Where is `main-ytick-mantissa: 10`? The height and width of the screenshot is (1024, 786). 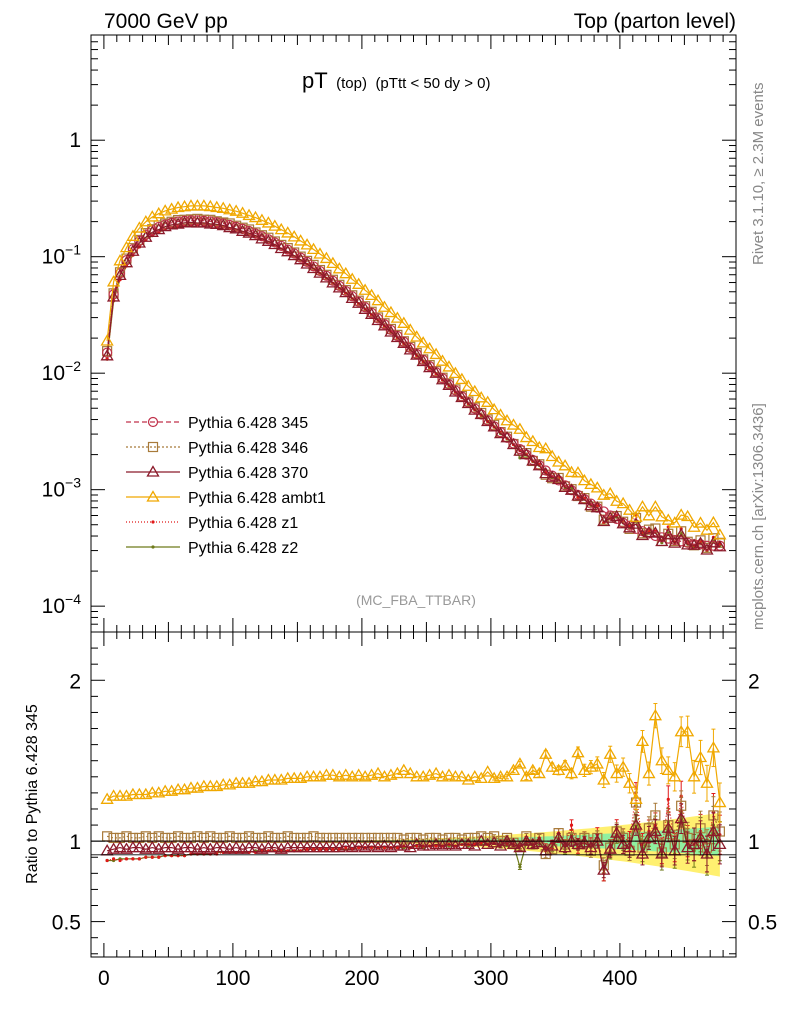 main-ytick-mantissa: 10 is located at coordinates (53, 606).